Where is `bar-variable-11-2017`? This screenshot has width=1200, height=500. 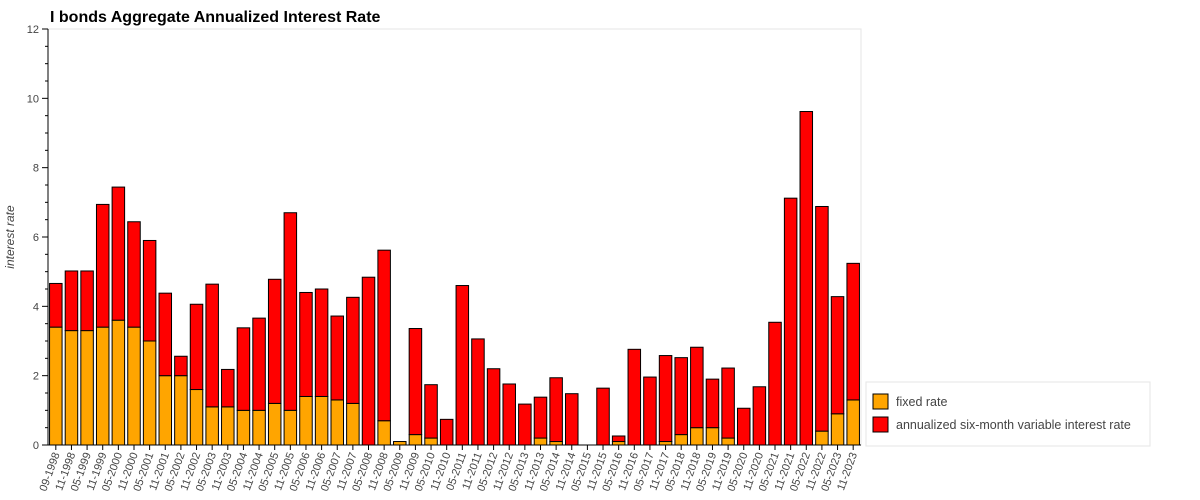
bar-variable-11-2017 is located at coordinates (665, 399).